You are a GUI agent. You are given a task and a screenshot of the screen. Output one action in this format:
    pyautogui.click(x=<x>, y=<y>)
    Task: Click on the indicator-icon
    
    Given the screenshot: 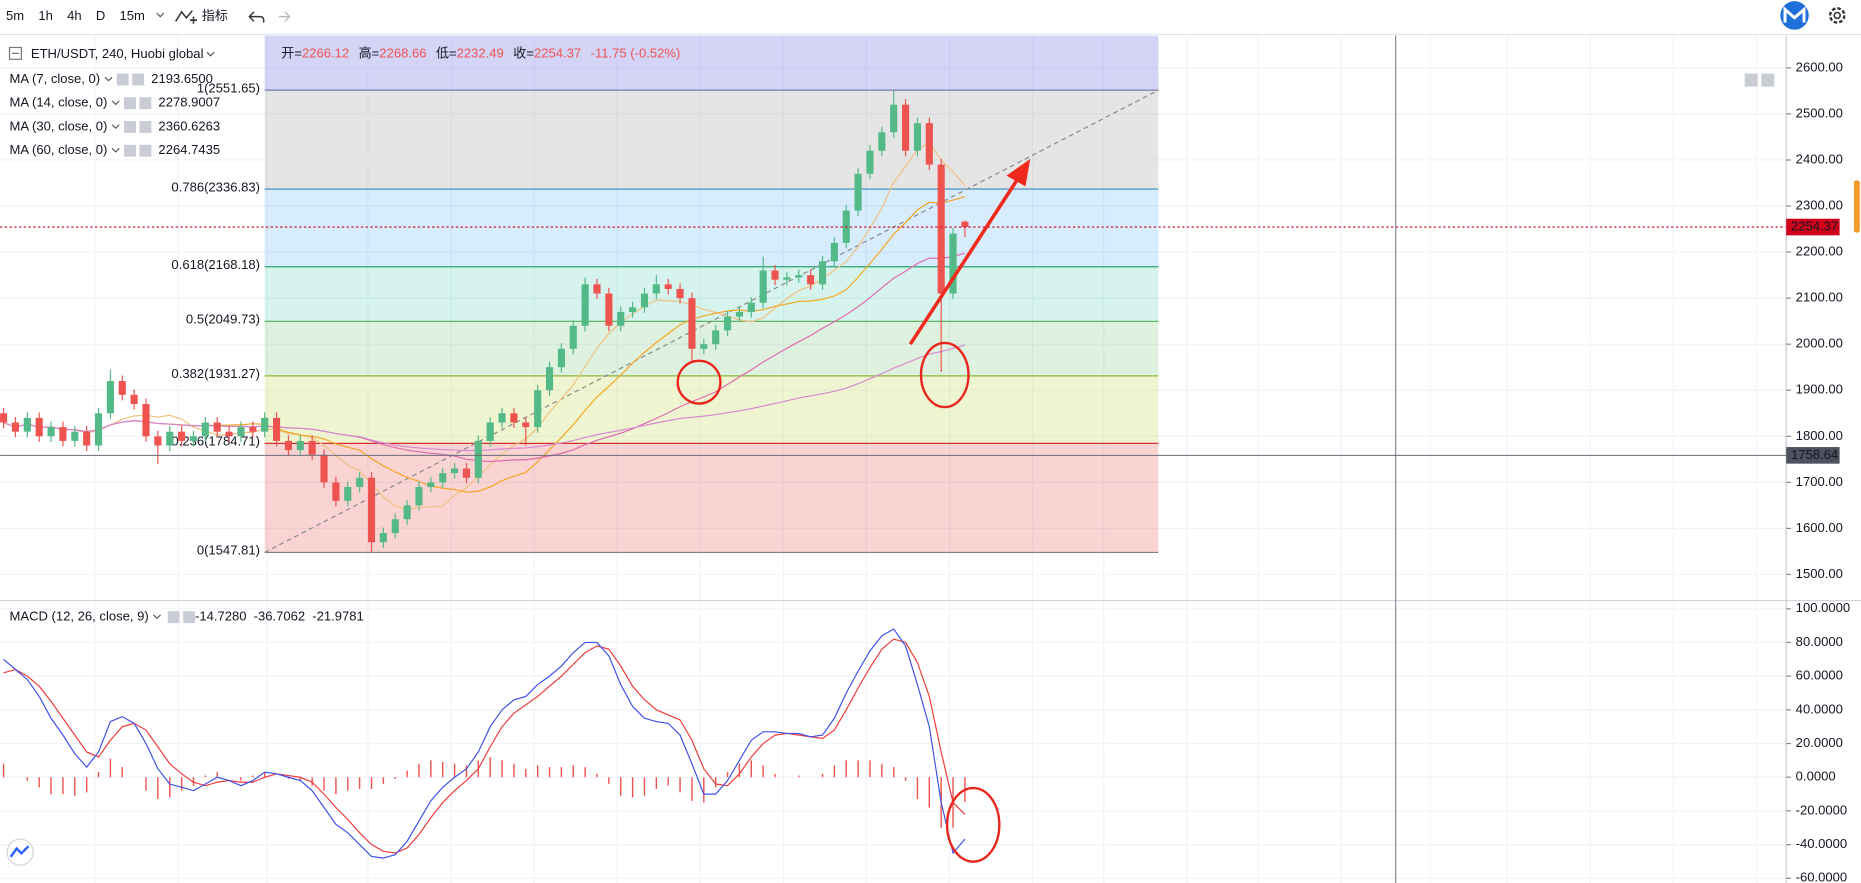 What is the action you would take?
    pyautogui.click(x=186, y=17)
    